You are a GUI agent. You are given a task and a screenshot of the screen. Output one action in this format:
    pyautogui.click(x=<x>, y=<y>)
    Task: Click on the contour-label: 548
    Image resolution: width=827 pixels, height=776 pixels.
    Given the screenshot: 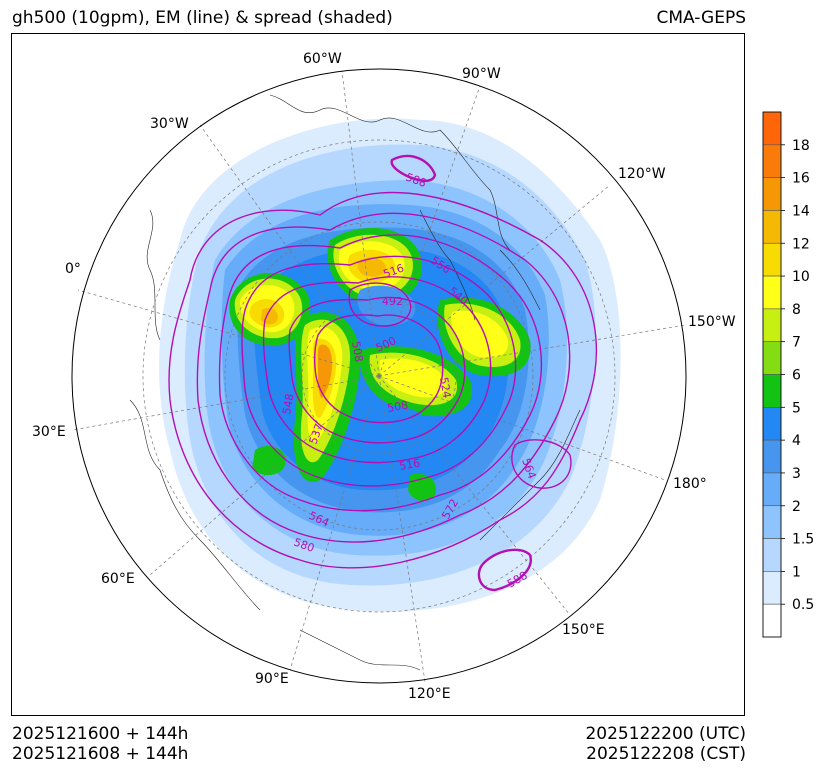 What is the action you would take?
    pyautogui.click(x=288, y=404)
    